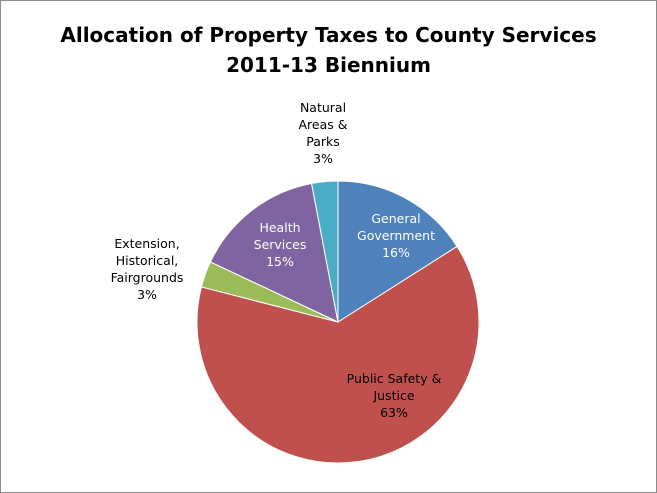 The image size is (657, 493). I want to click on slice-name-line: Natural, so click(323, 107).